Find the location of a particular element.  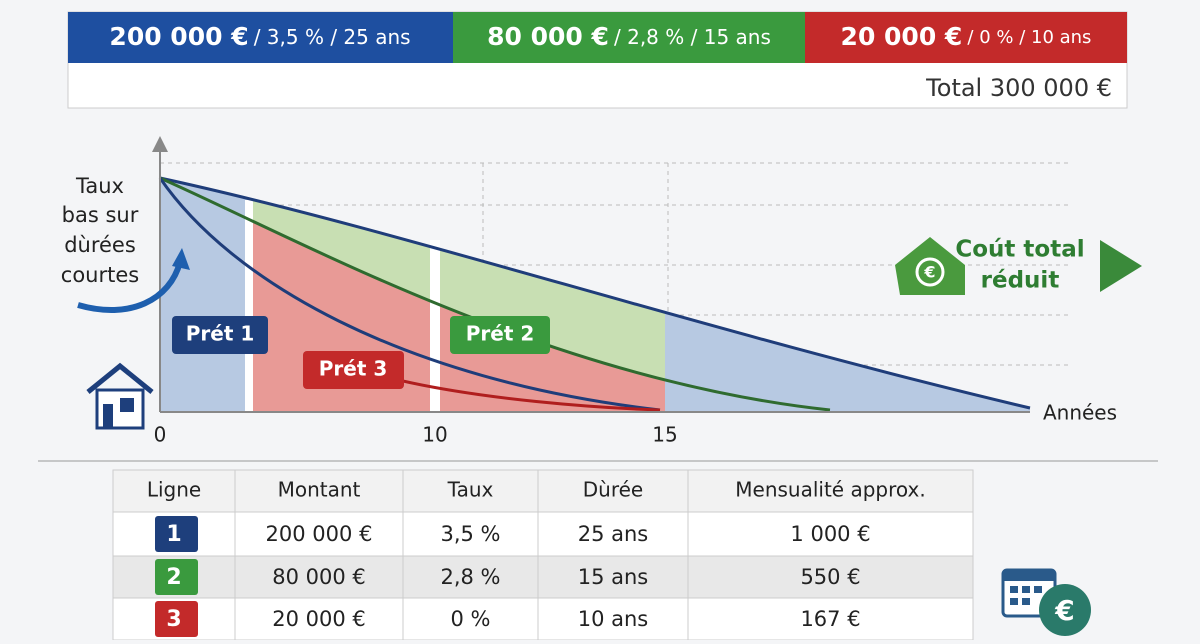

table-cell: 3 is located at coordinates (173, 619).